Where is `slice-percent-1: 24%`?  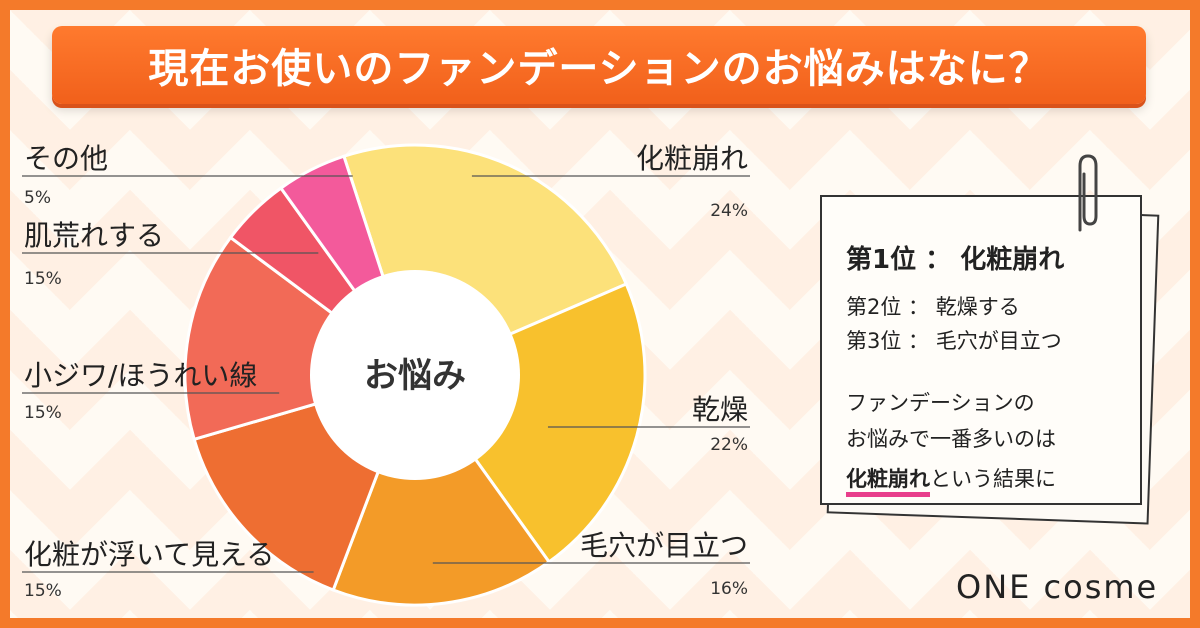 slice-percent-1: 24% is located at coordinates (729, 211).